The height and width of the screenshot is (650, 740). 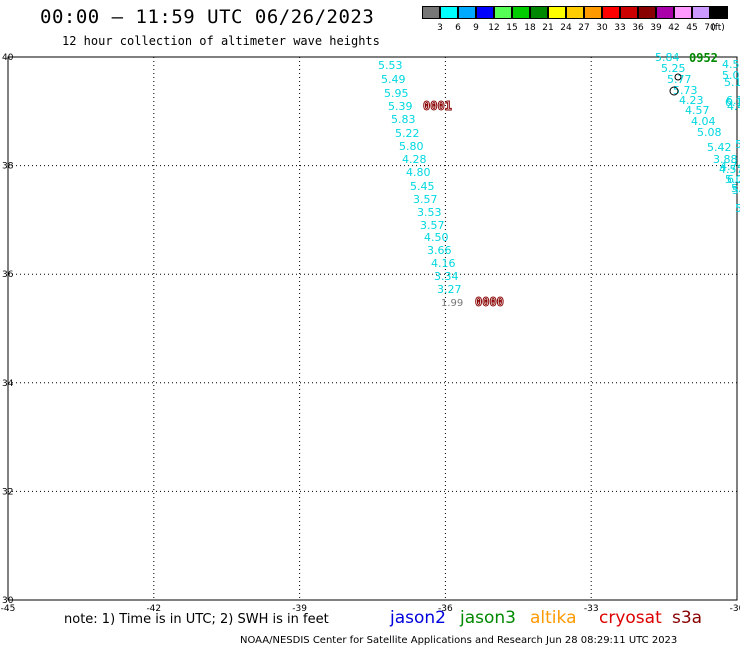 What do you see at coordinates (449, 289) in the screenshot?
I see `swh-value: 3.27` at bounding box center [449, 289].